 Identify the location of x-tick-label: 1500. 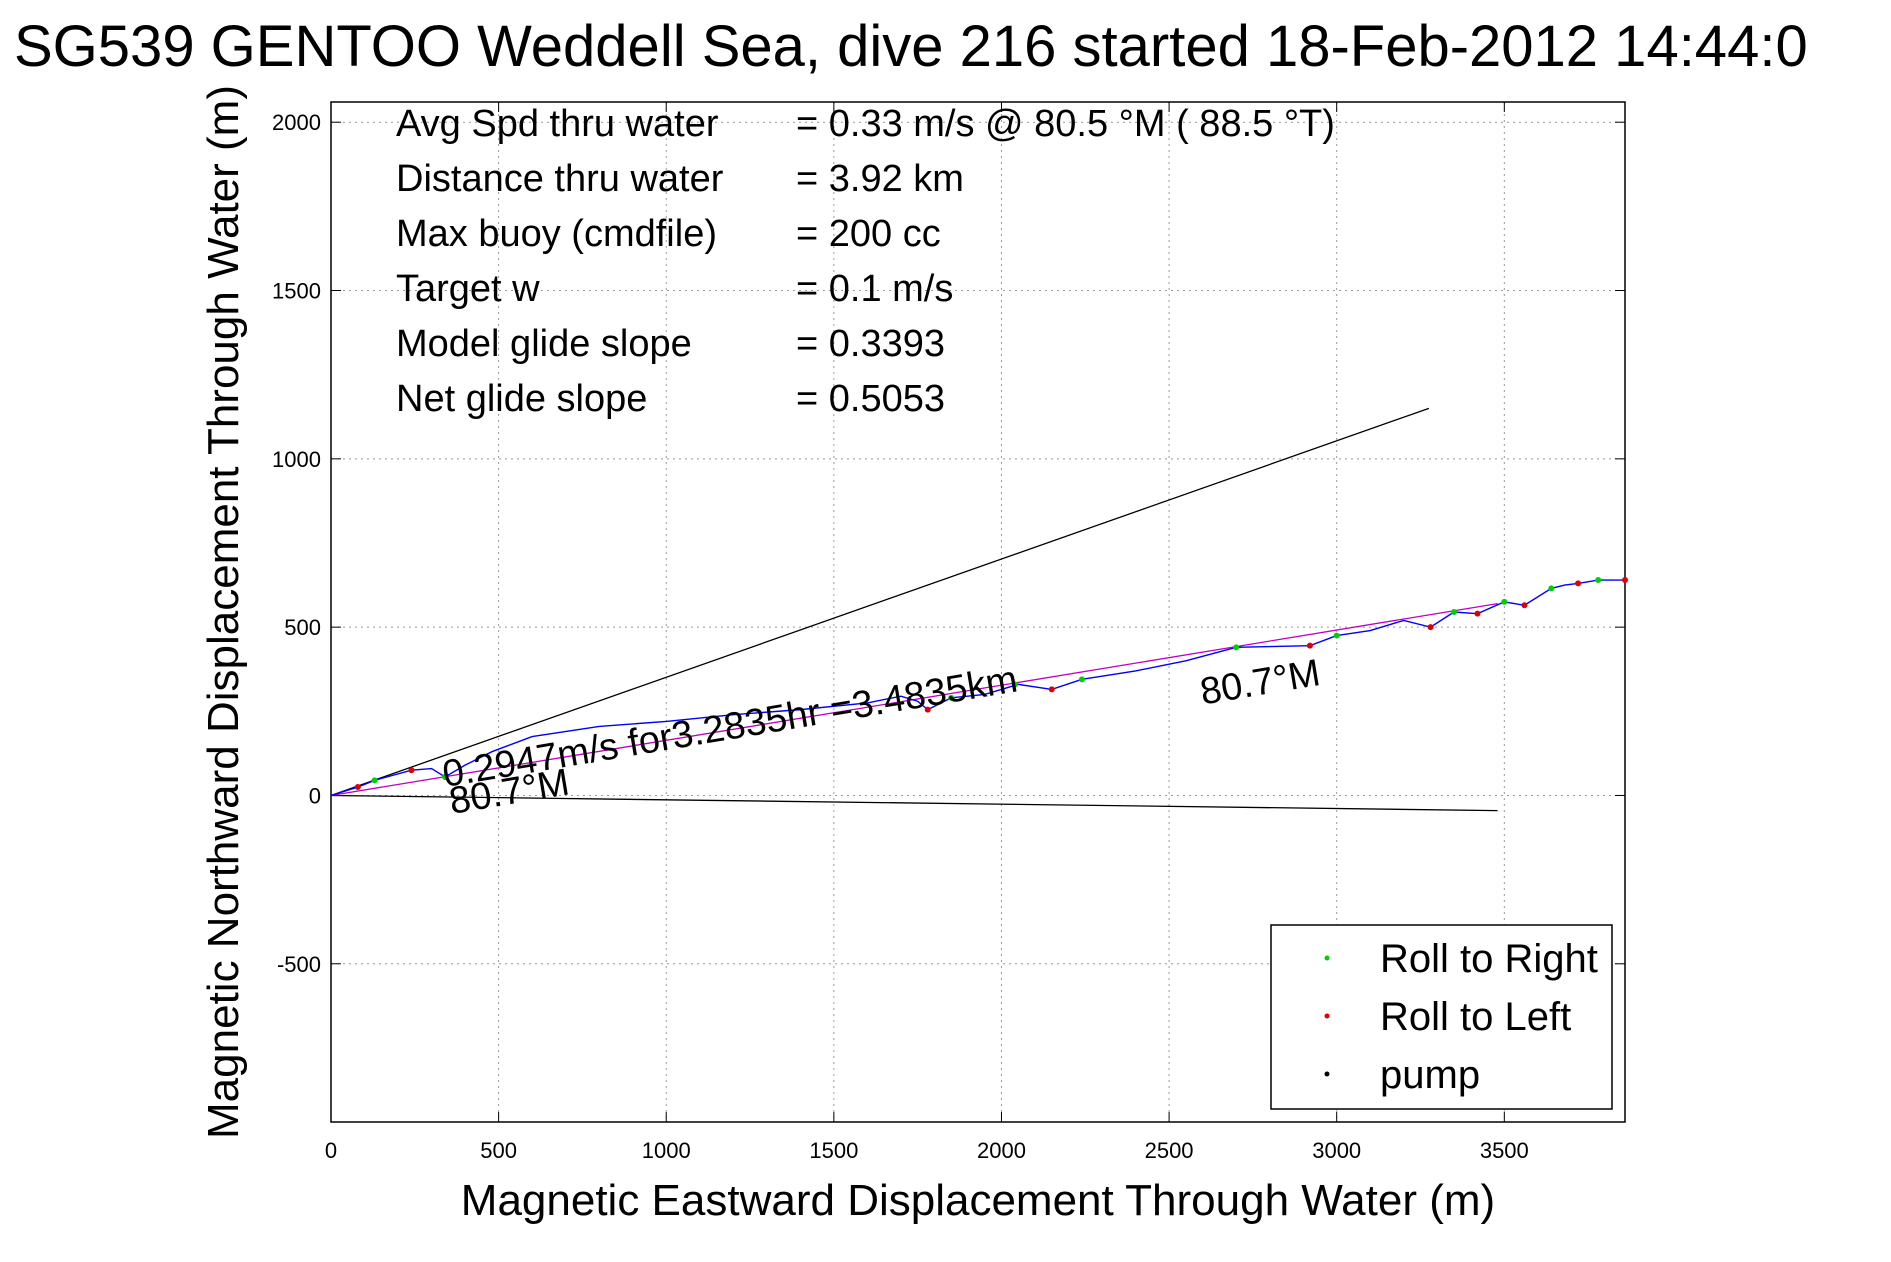
(833, 1150).